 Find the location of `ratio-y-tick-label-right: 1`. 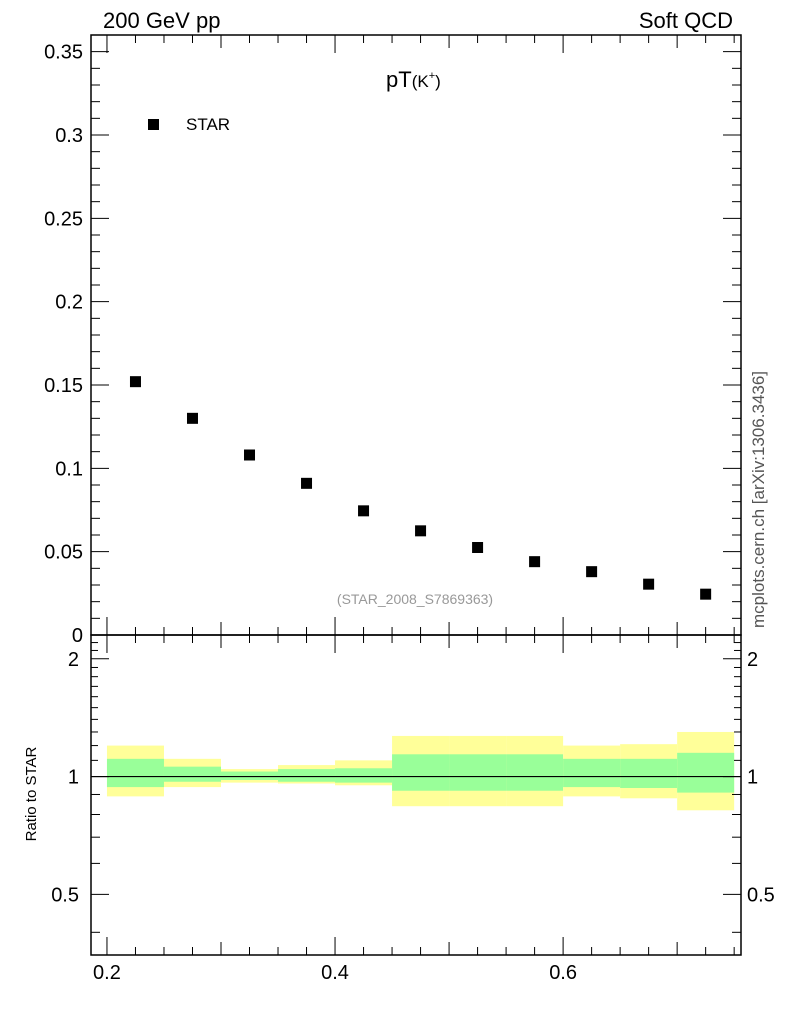

ratio-y-tick-label-right: 1 is located at coordinates (752, 778).